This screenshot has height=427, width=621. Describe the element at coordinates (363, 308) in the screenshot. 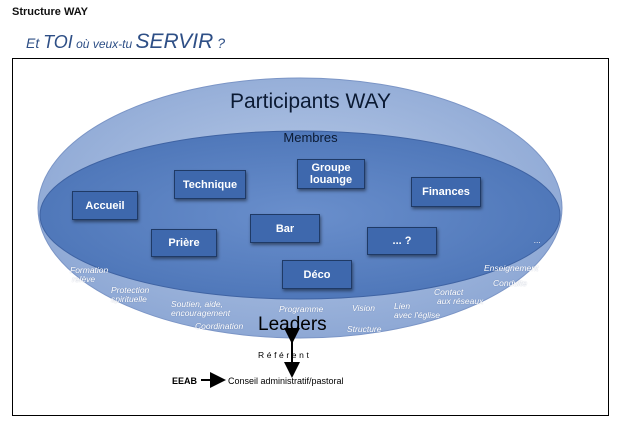

I see `ring-label-vision: Vision` at that location.